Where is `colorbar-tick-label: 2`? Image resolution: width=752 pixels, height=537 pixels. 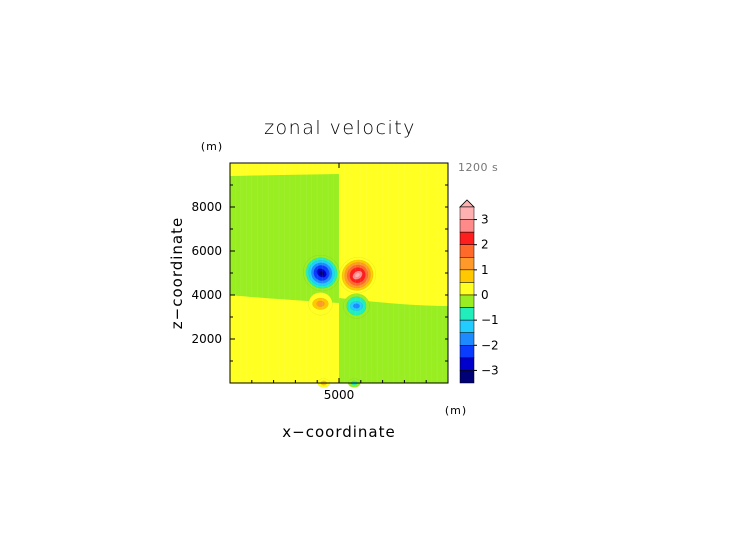 colorbar-tick-label: 2 is located at coordinates (485, 245).